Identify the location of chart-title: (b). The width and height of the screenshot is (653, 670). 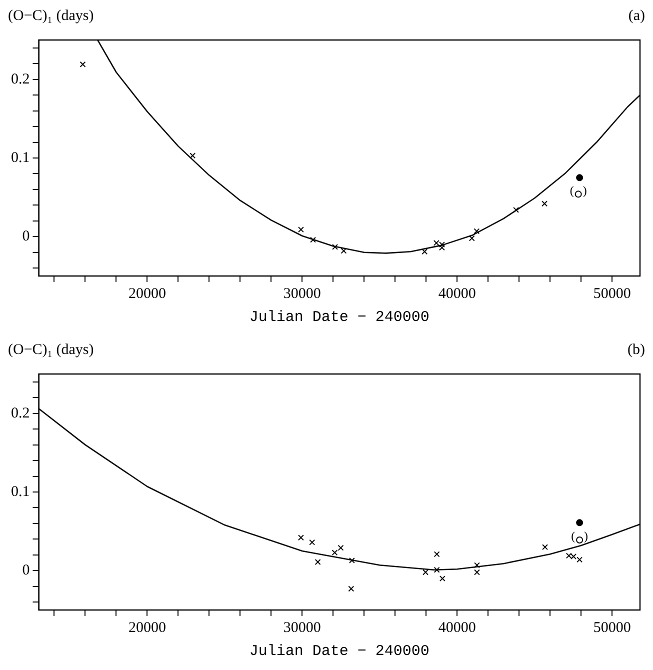
(636, 351).